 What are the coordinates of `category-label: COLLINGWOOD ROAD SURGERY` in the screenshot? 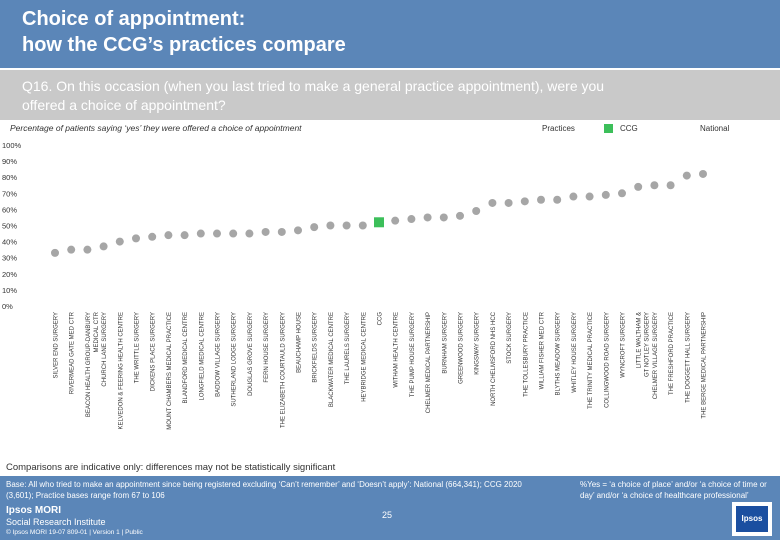 It's located at (607, 360).